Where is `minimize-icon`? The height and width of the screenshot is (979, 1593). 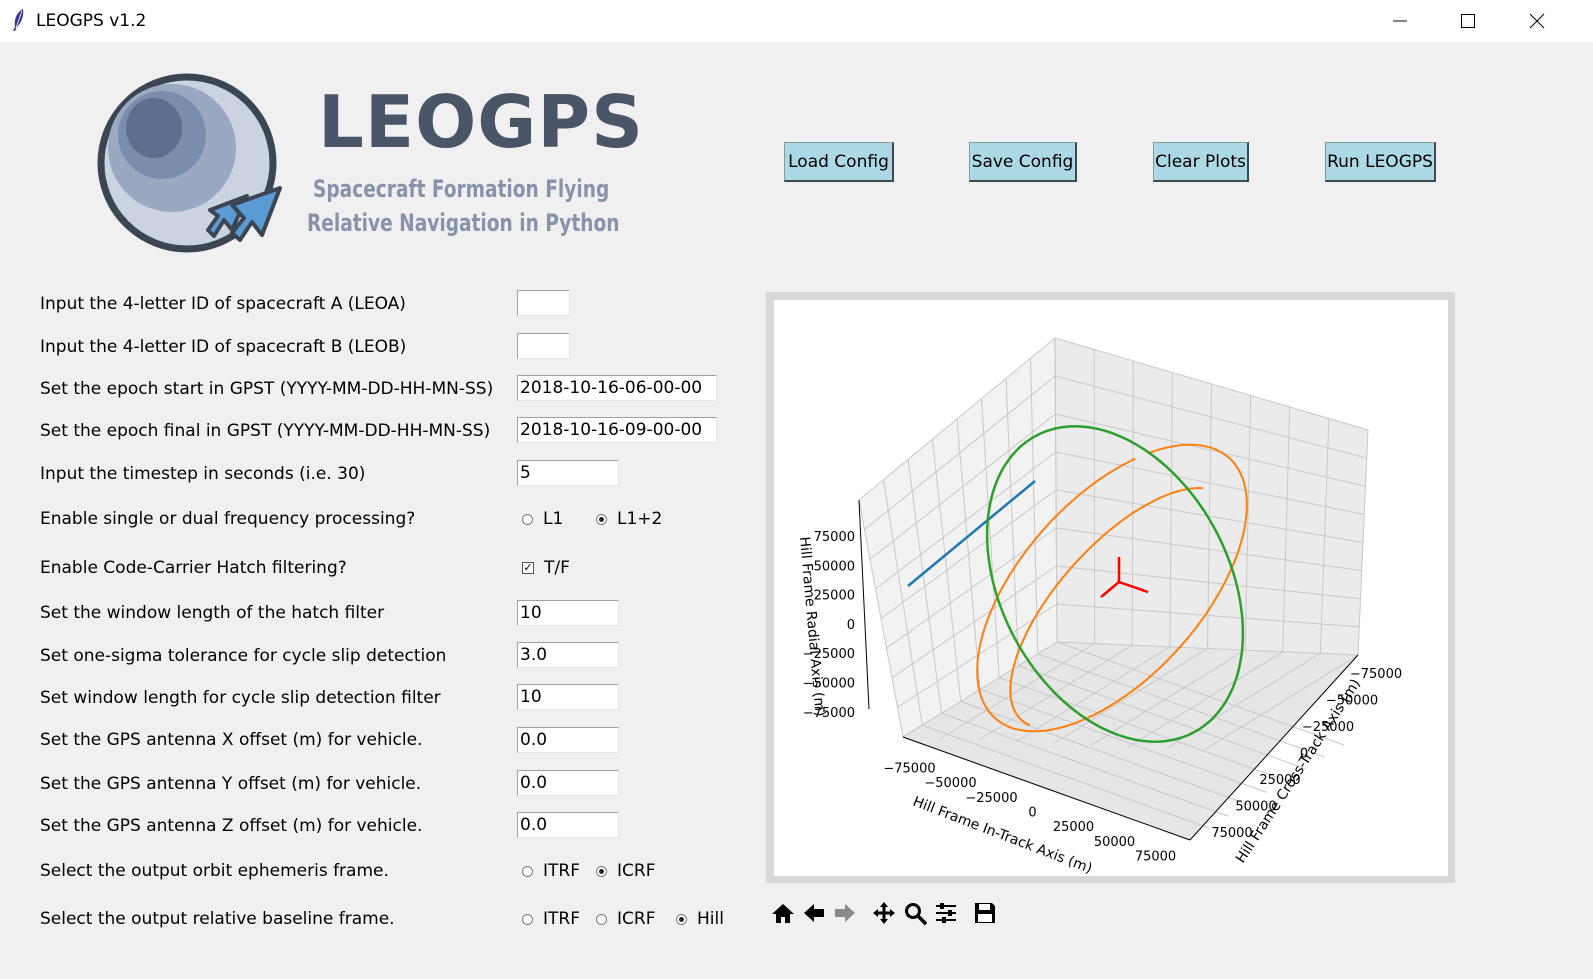
minimize-icon is located at coordinates (1400, 21).